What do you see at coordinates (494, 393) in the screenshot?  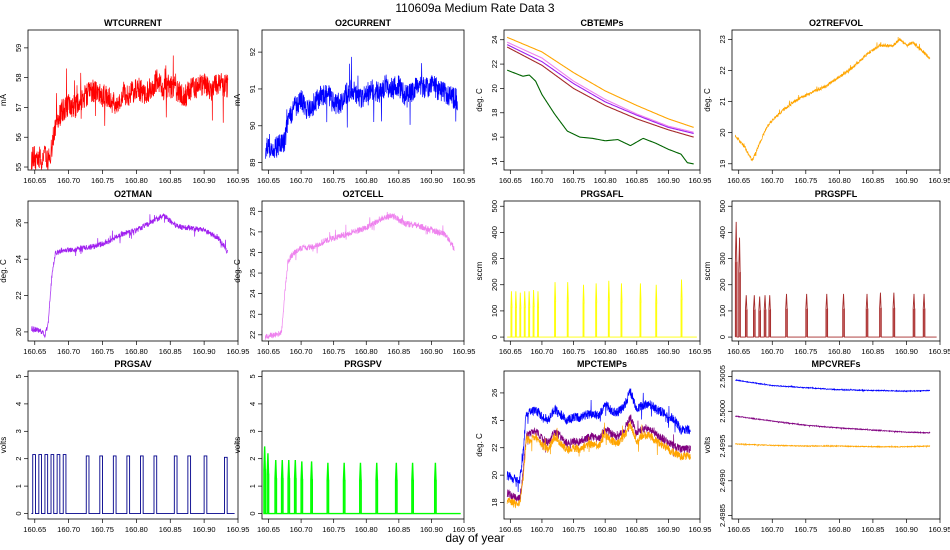 I see `y-tick-label: 26` at bounding box center [494, 393].